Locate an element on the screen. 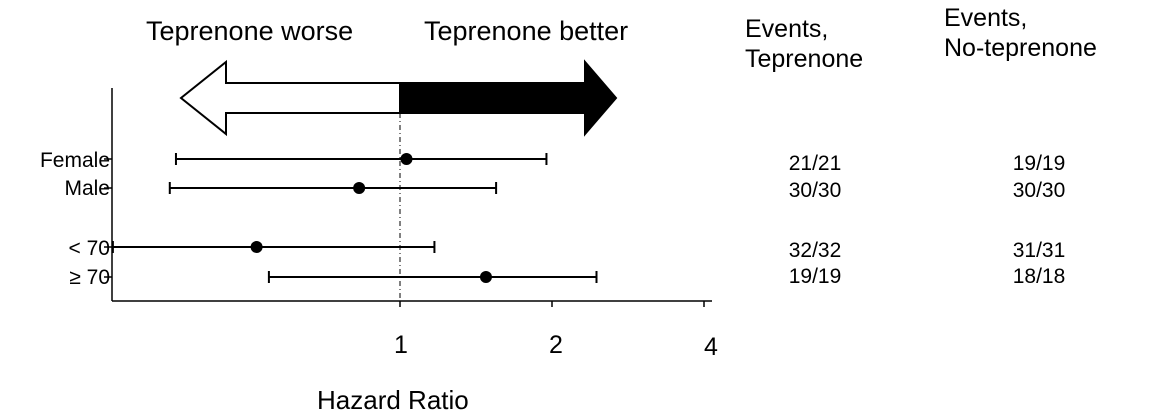  events-no-teprenone-male: 30/30 is located at coordinates (1039, 190).